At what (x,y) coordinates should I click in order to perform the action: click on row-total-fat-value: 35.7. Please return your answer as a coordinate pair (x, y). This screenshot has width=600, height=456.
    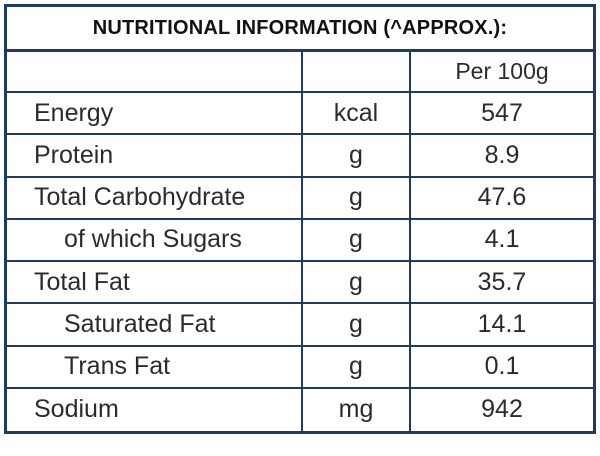
    Looking at the image, I should click on (502, 283).